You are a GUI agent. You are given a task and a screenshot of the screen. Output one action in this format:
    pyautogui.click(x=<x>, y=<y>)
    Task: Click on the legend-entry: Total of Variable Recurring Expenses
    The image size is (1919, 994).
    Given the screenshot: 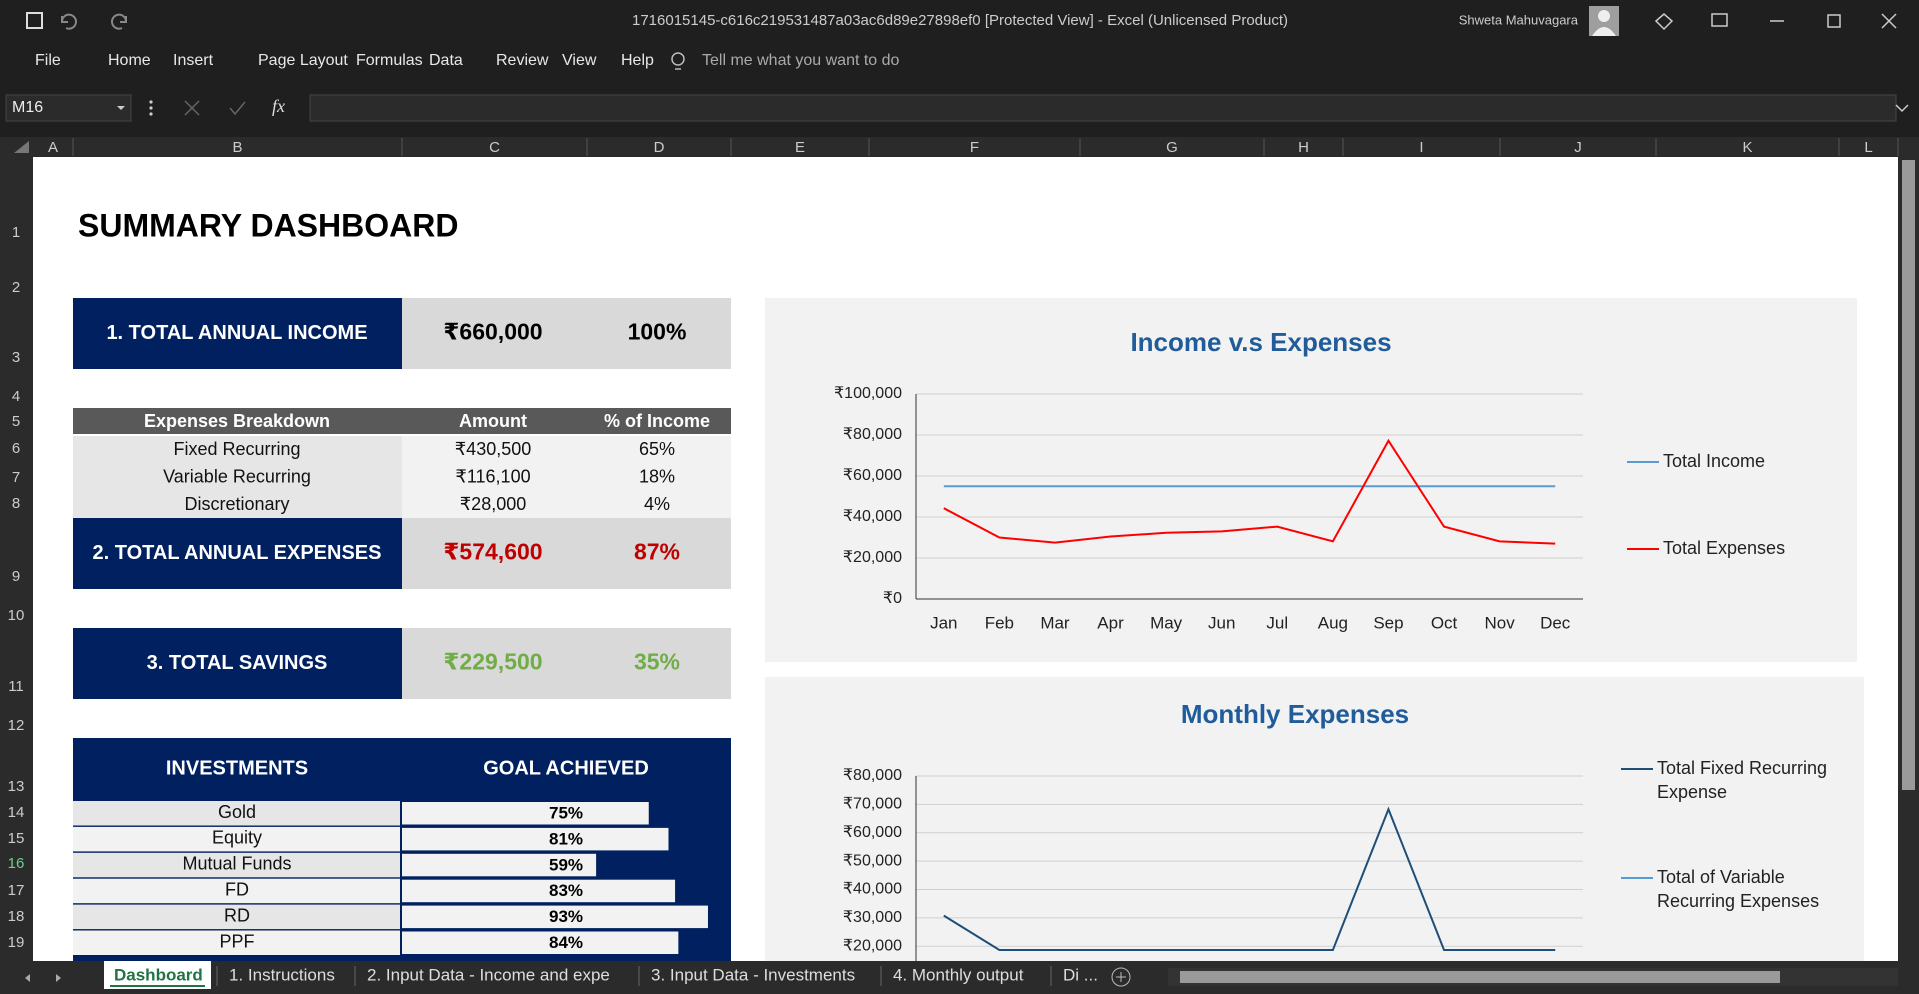 What is the action you would take?
    pyautogui.click(x=1738, y=889)
    